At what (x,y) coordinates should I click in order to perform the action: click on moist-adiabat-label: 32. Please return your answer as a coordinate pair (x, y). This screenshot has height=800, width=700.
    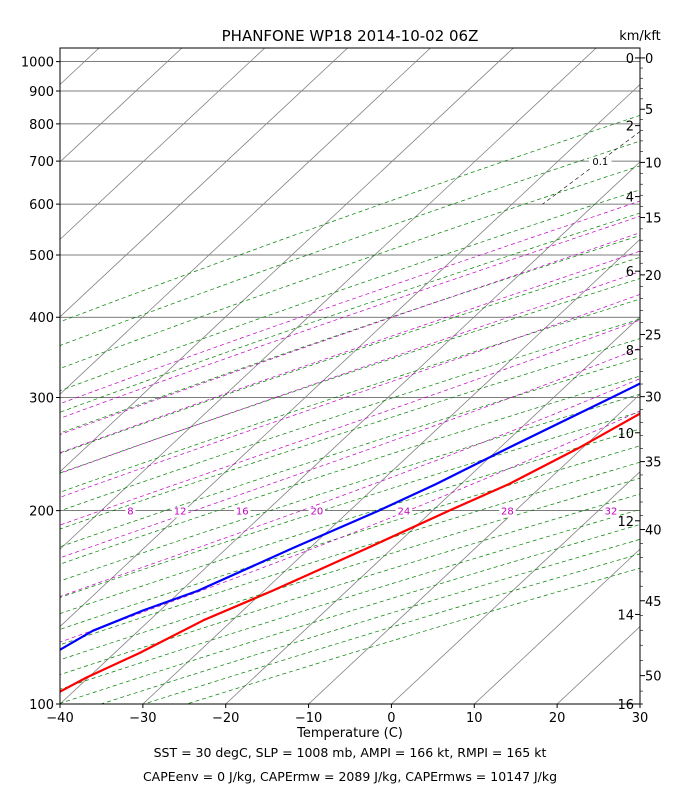
    Looking at the image, I should click on (611, 512).